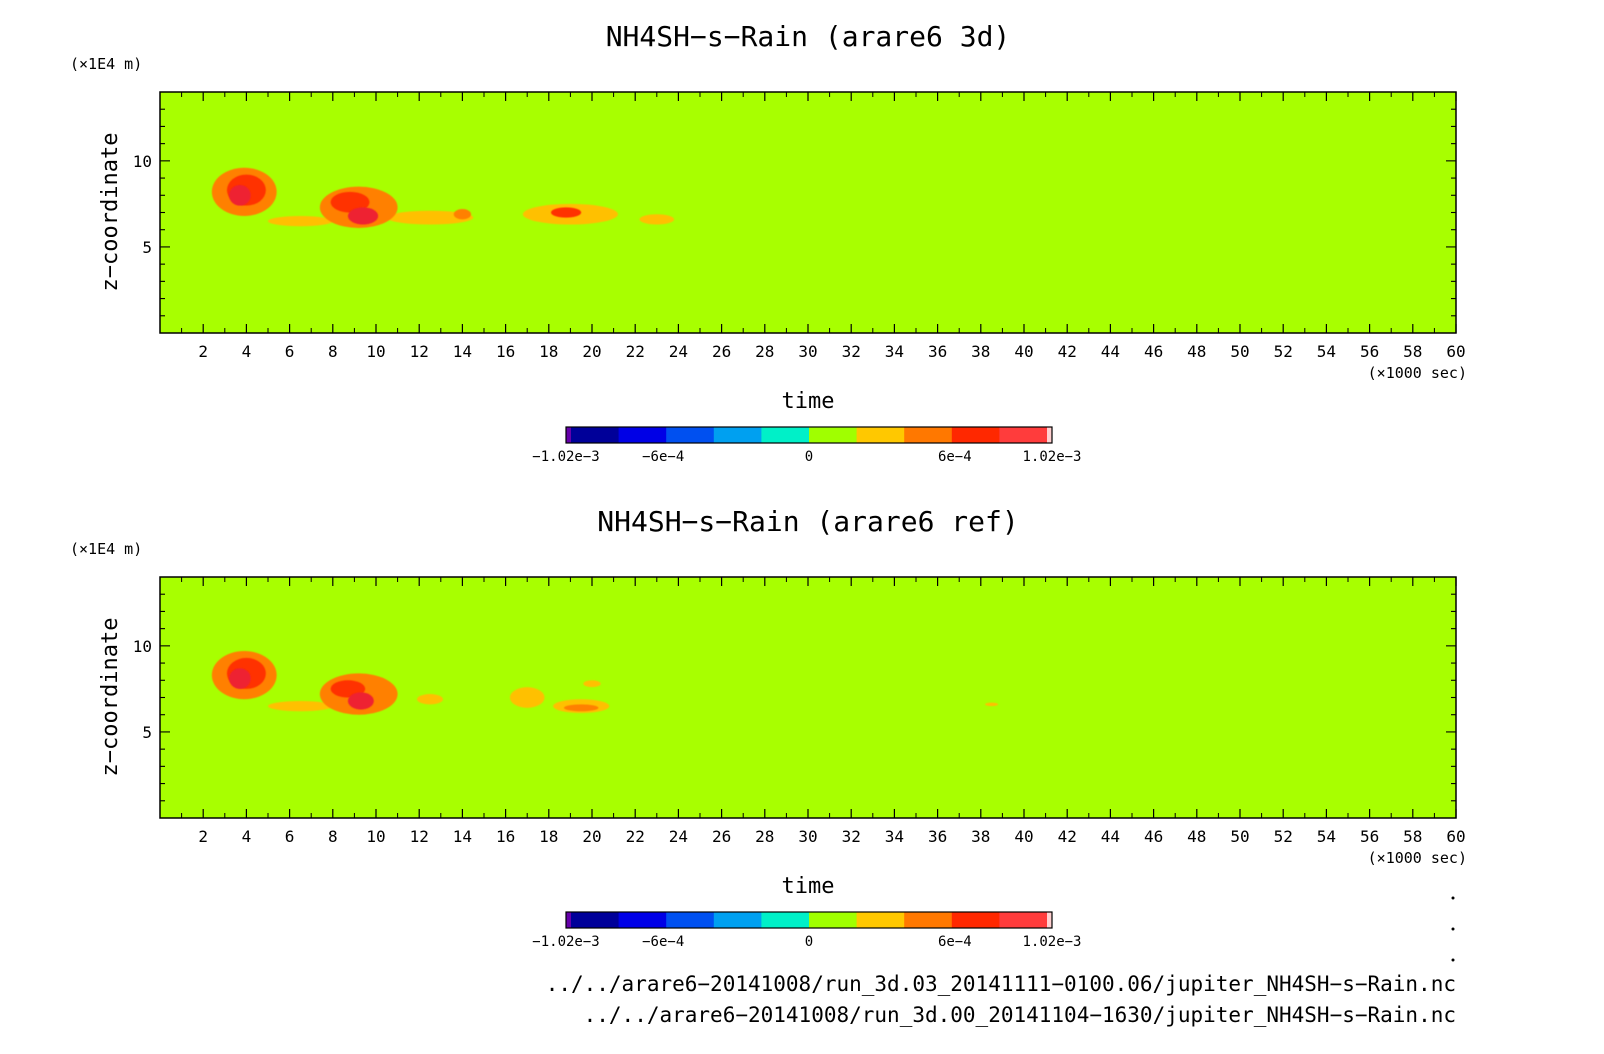 The image size is (1604, 1054). I want to click on x-tick-label: 6, so click(290, 351).